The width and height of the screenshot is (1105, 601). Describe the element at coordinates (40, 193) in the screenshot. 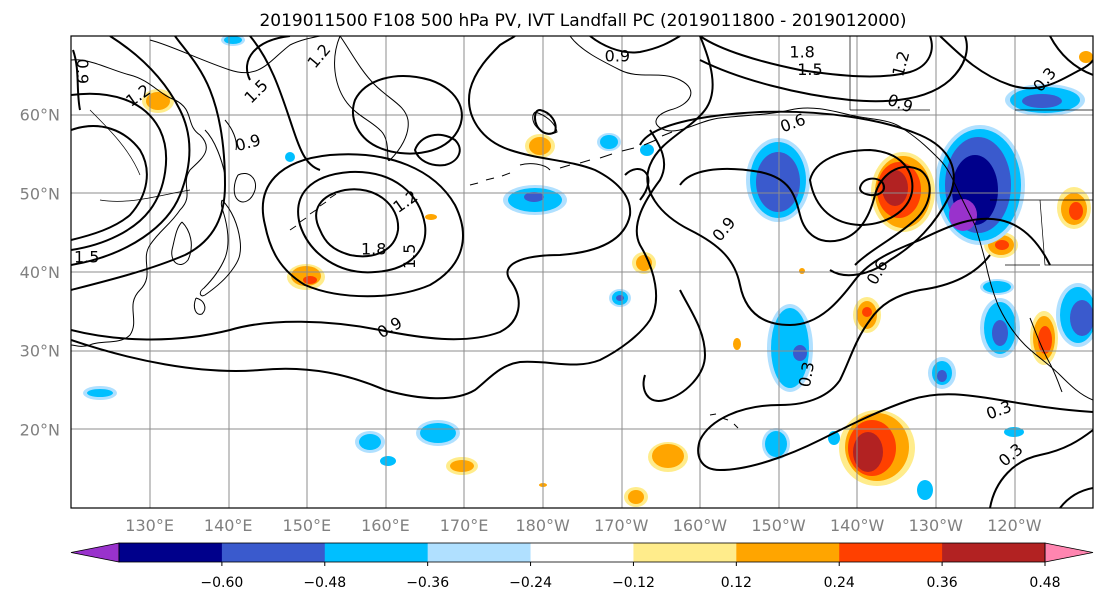

I see `lat-tick-label: 50°N` at that location.